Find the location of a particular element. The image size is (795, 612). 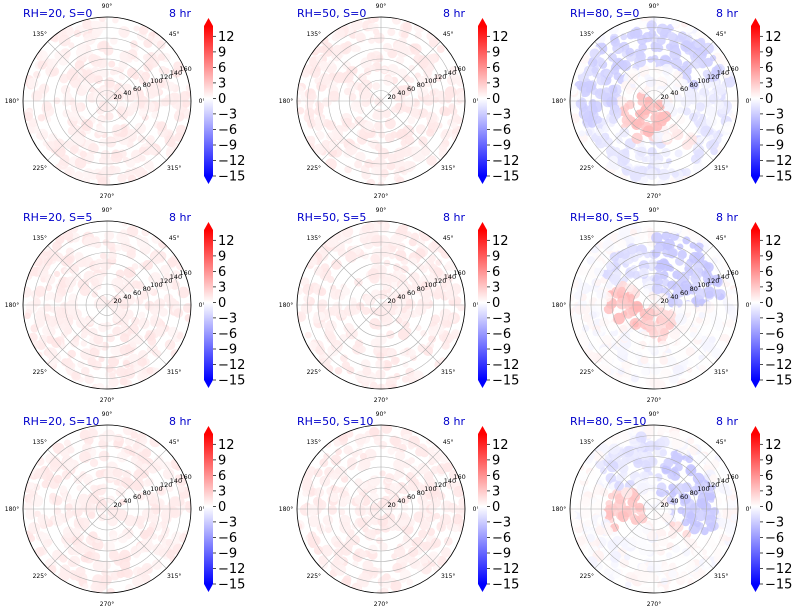

colorbar-tick-label: −12 is located at coordinates (778, 569).